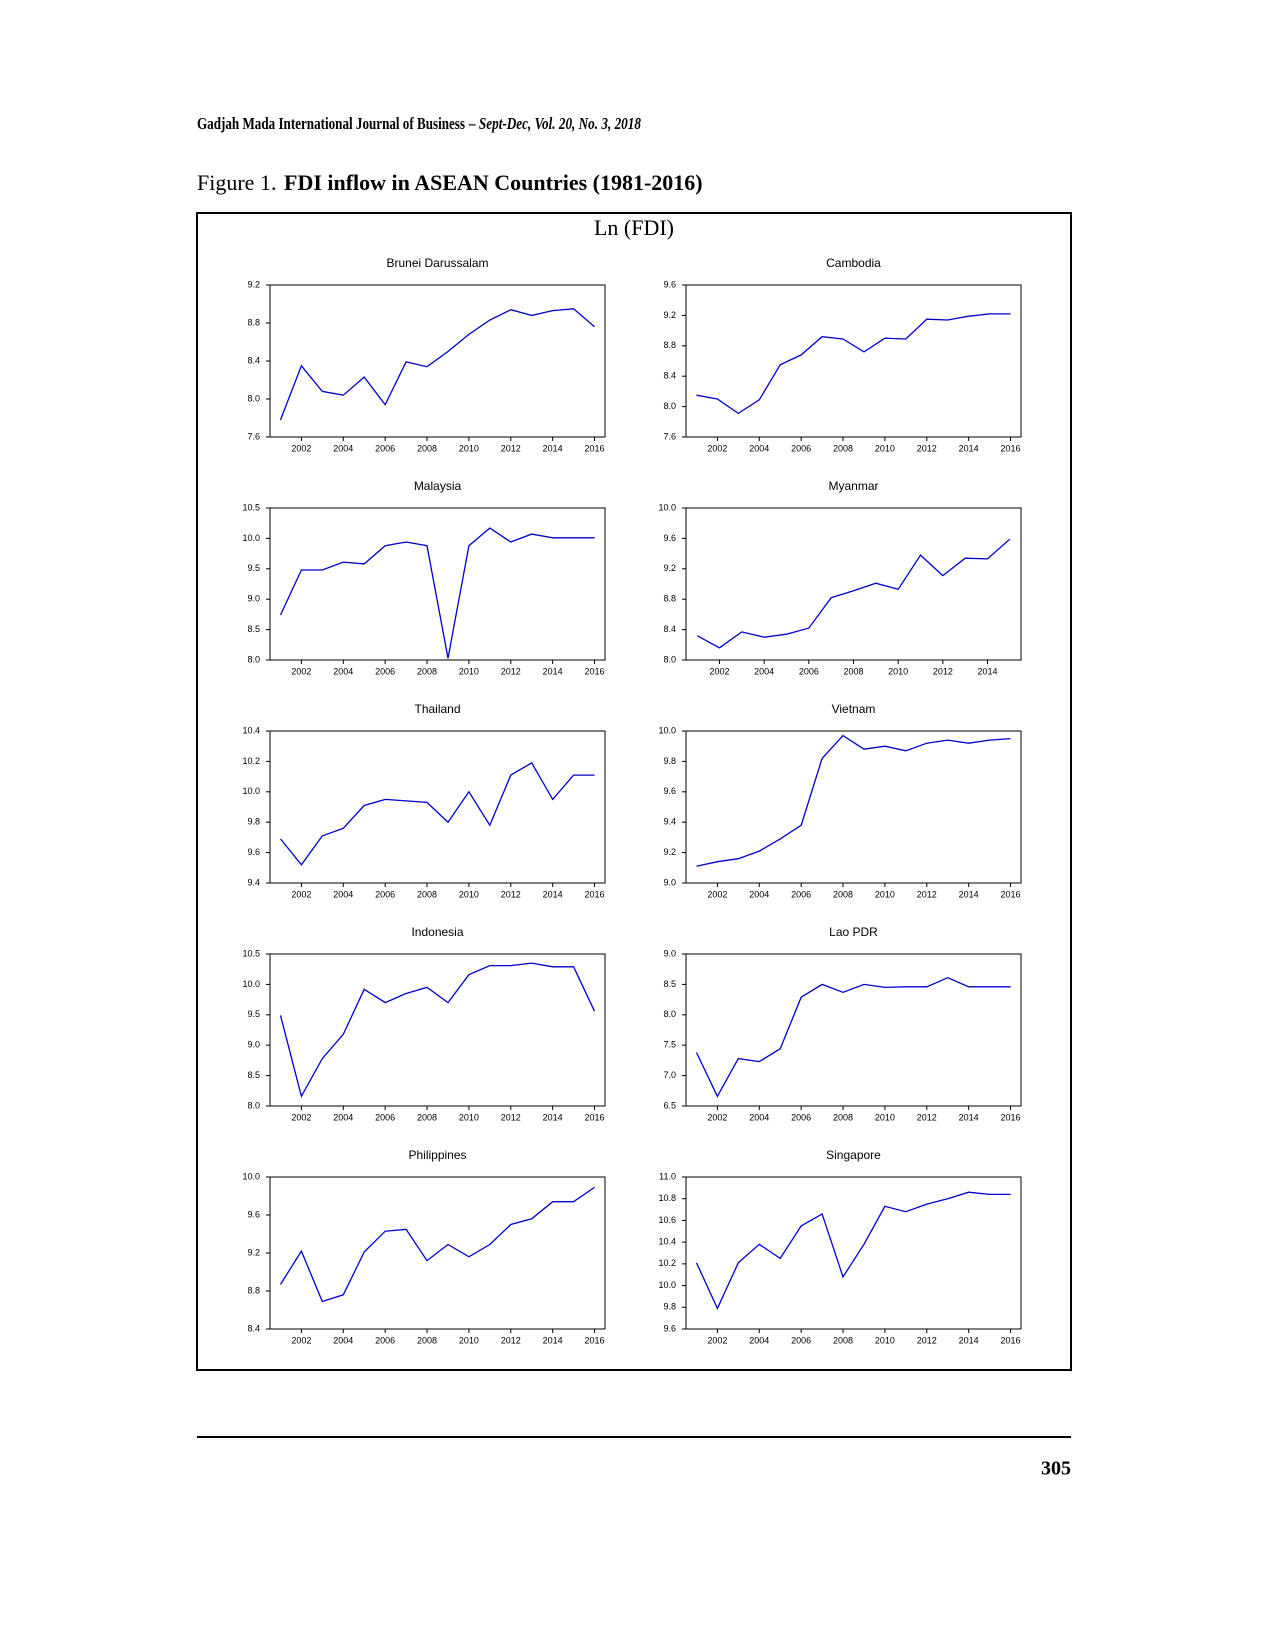  Describe the element at coordinates (854, 709) in the screenshot. I see `chart-title: Vietnam` at that location.